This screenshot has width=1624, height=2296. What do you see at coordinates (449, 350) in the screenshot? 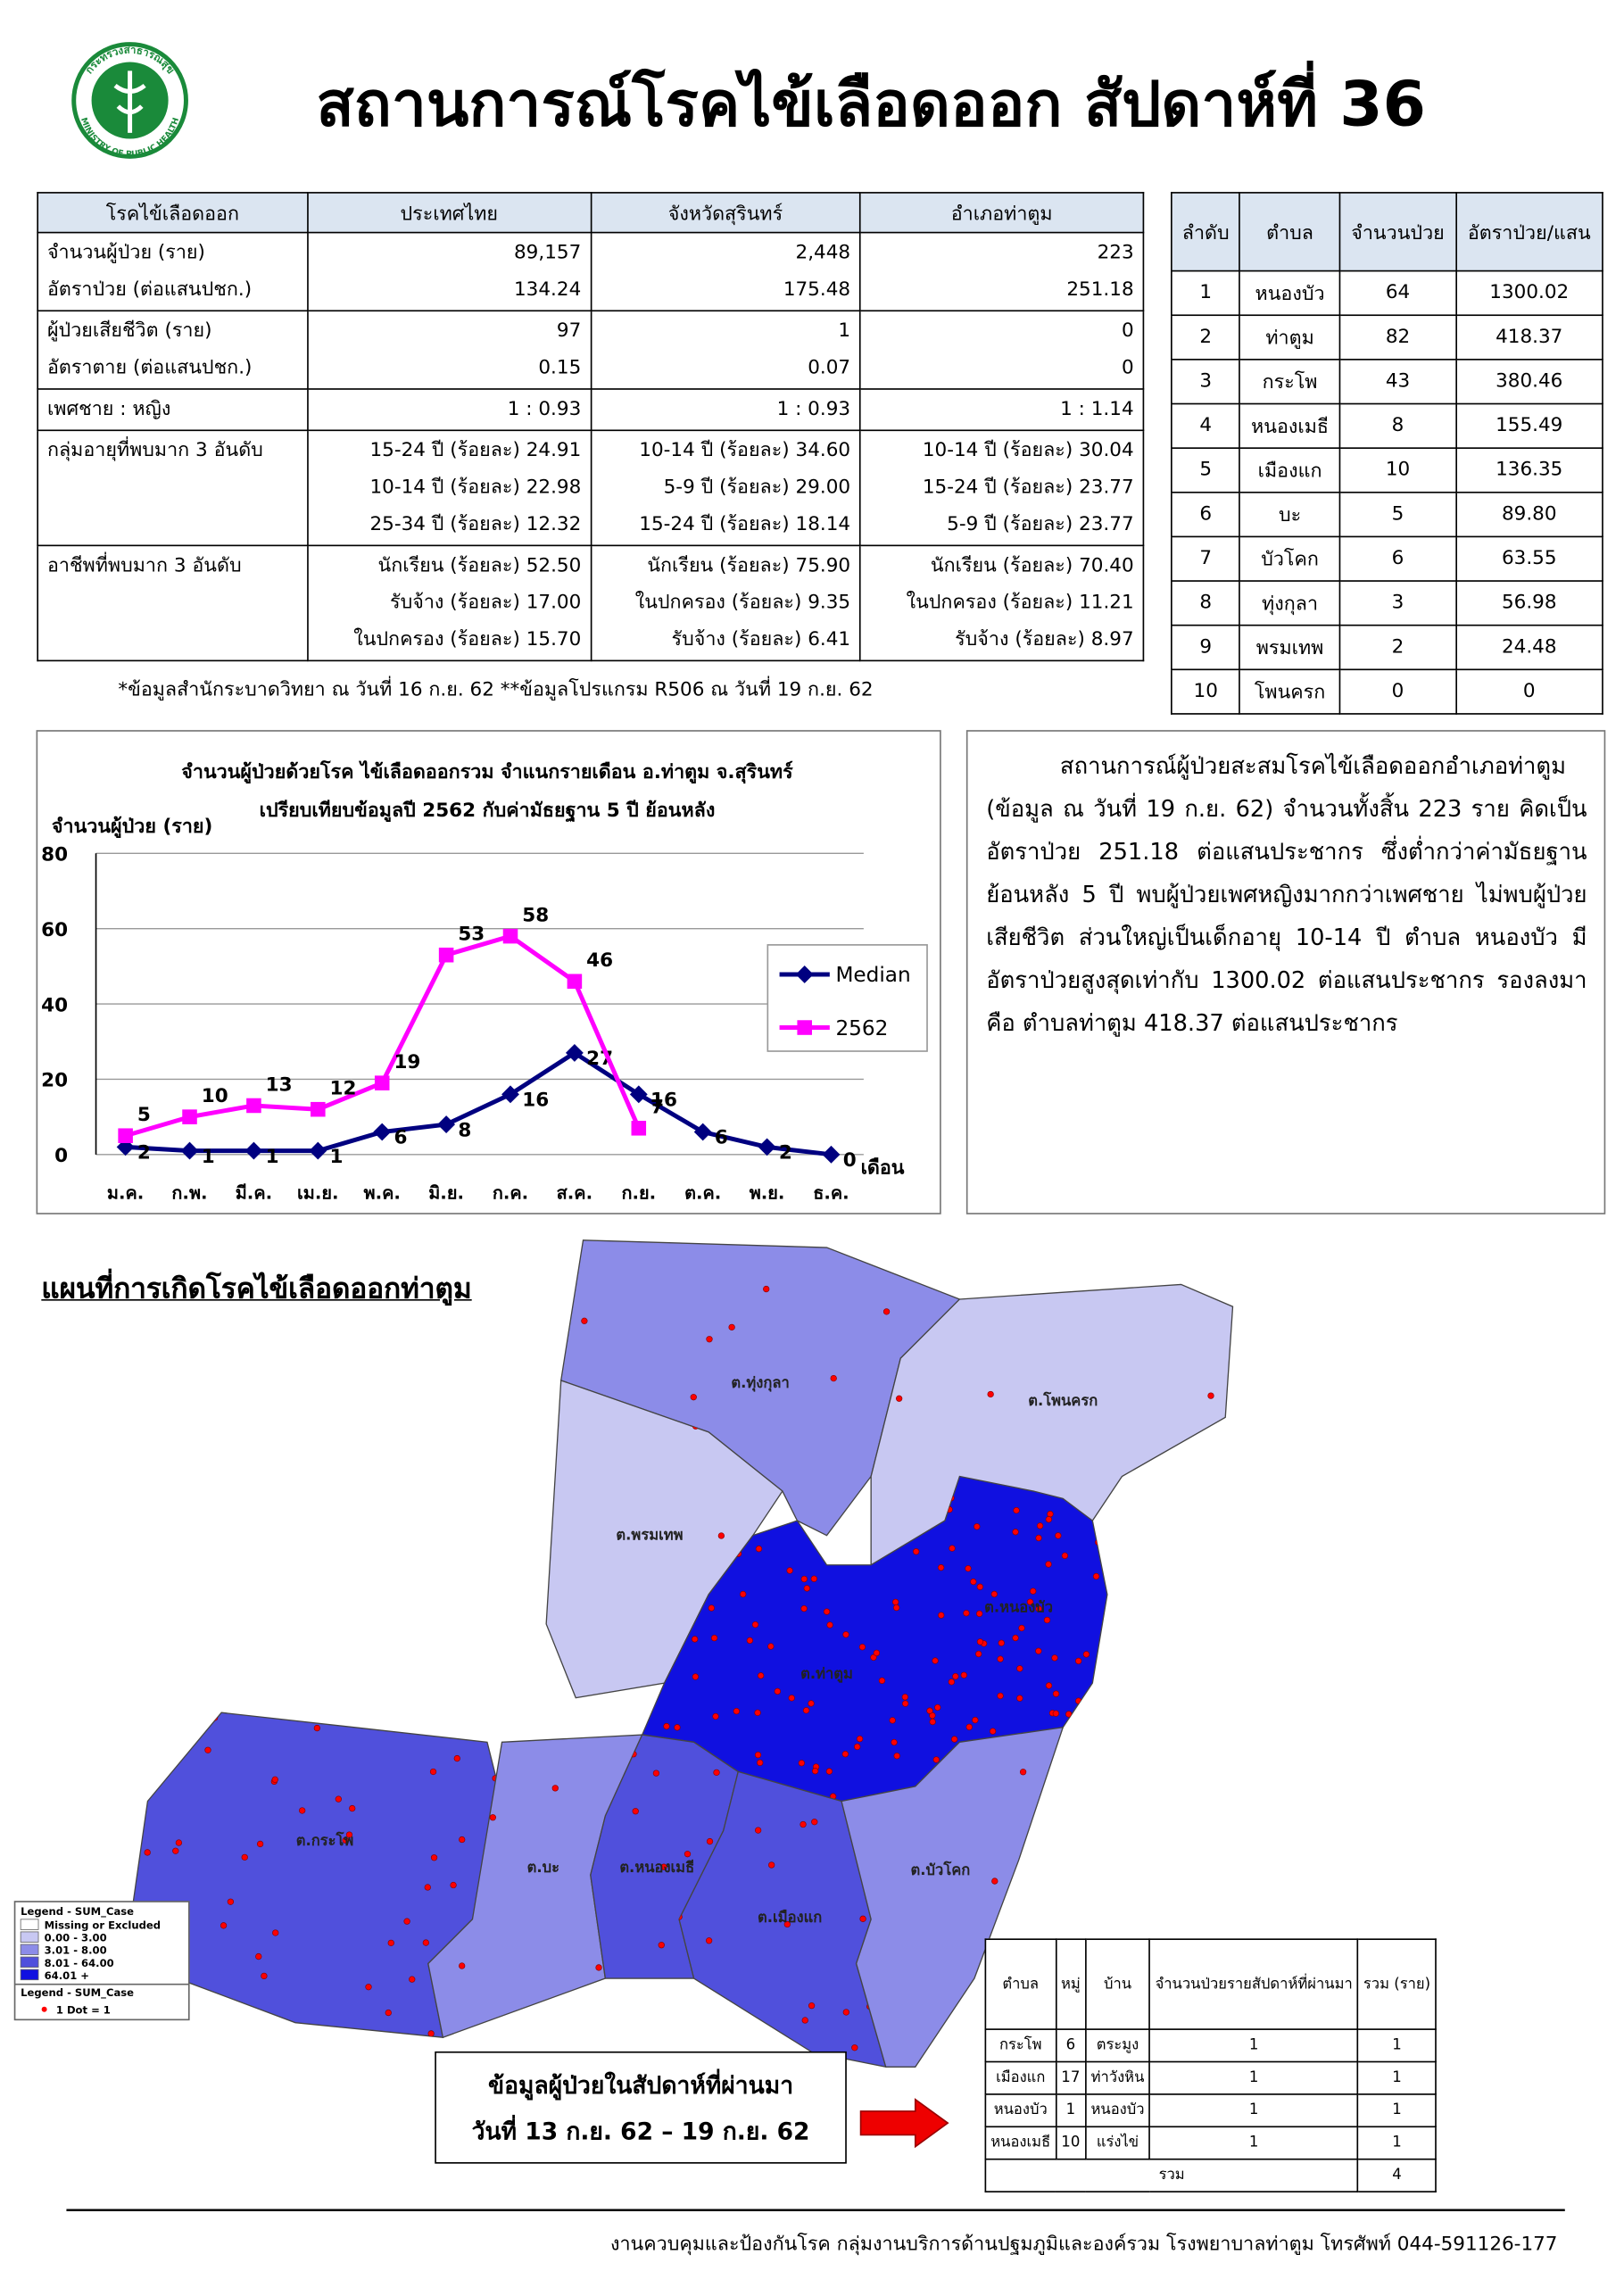
I see `cell: 97 0.15` at bounding box center [449, 350].